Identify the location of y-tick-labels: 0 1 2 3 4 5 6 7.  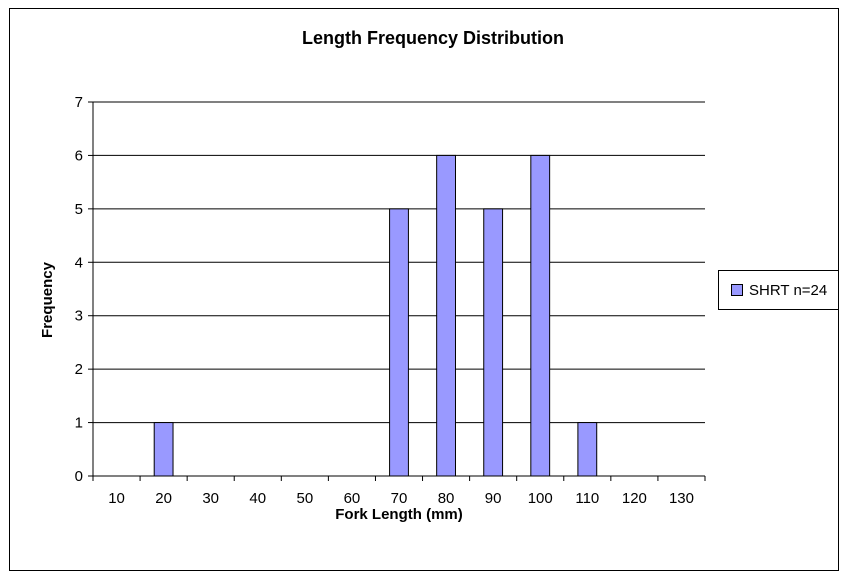
(79, 289).